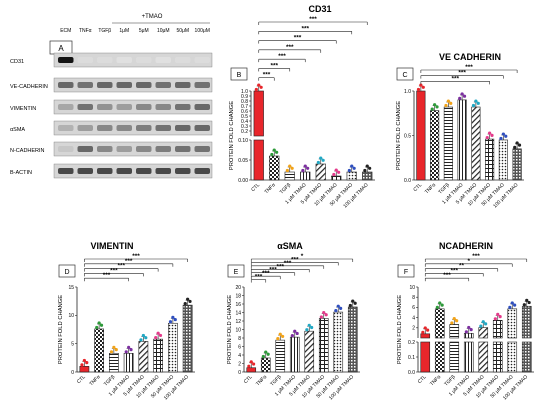 This screenshot has width=550, height=419. Describe the element at coordinates (244, 127) in the screenshot. I see `y-tick-label: 0.3` at that location.